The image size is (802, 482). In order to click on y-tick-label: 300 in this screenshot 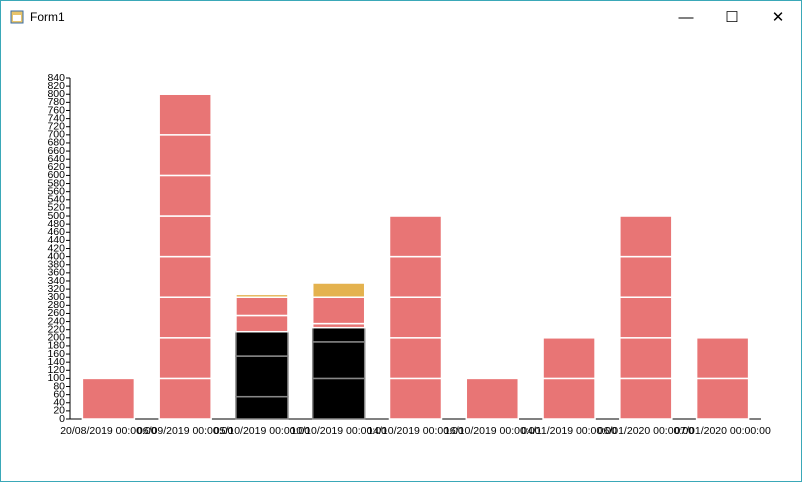, I will do `click(56, 297)`.